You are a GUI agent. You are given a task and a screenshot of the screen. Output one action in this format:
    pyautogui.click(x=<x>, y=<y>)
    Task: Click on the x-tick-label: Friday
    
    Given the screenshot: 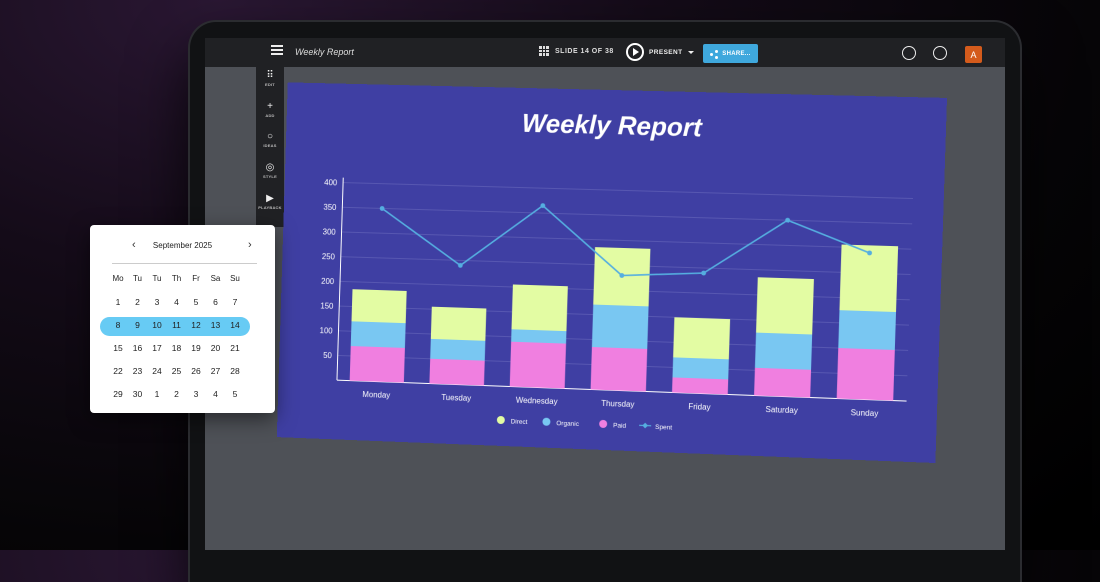 What is the action you would take?
    pyautogui.click(x=699, y=407)
    